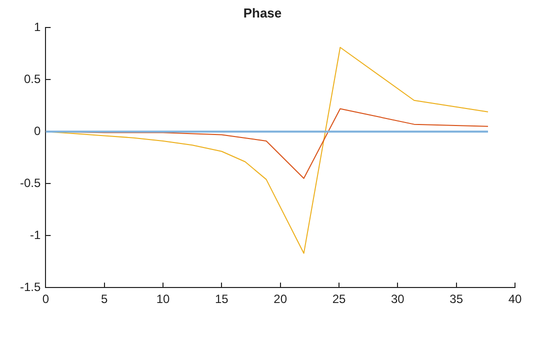 Image resolution: width=560 pixels, height=337 pixels. What do you see at coordinates (281, 299) in the screenshot?
I see `x-tick-label: 20` at bounding box center [281, 299].